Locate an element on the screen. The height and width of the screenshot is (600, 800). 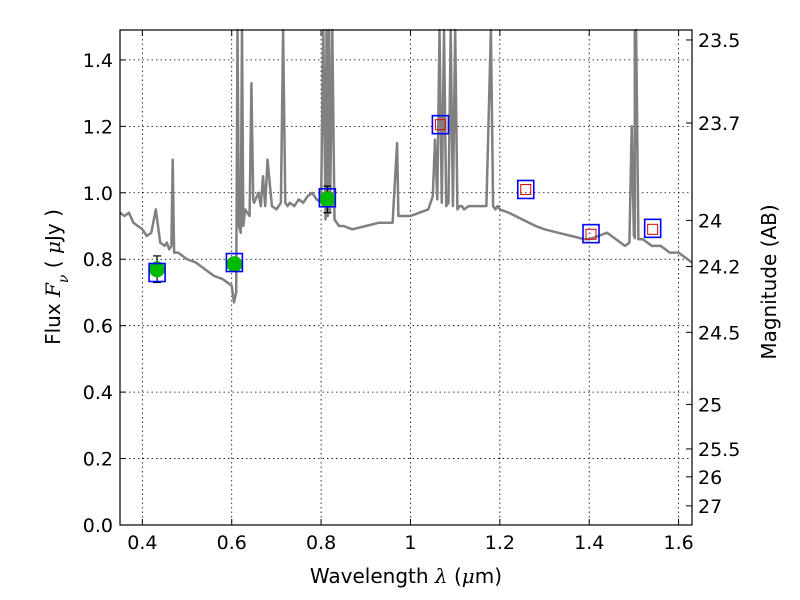
y2-tick-label: 23.7 is located at coordinates (719, 124).